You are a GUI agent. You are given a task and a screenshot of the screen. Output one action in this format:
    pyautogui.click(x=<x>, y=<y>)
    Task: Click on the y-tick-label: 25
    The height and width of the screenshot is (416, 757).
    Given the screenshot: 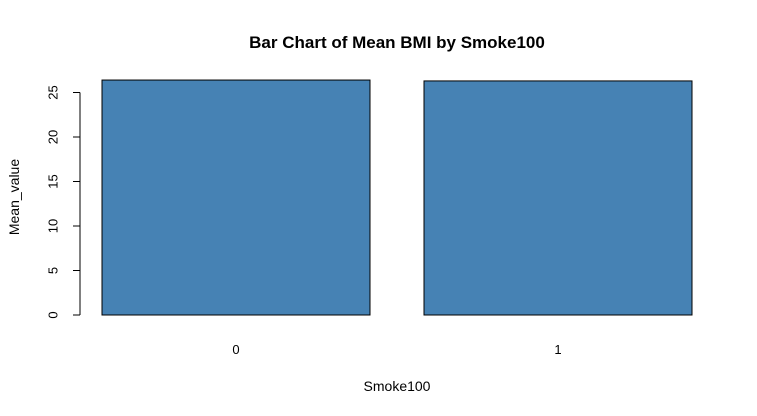 What is the action you would take?
    pyautogui.click(x=53, y=92)
    